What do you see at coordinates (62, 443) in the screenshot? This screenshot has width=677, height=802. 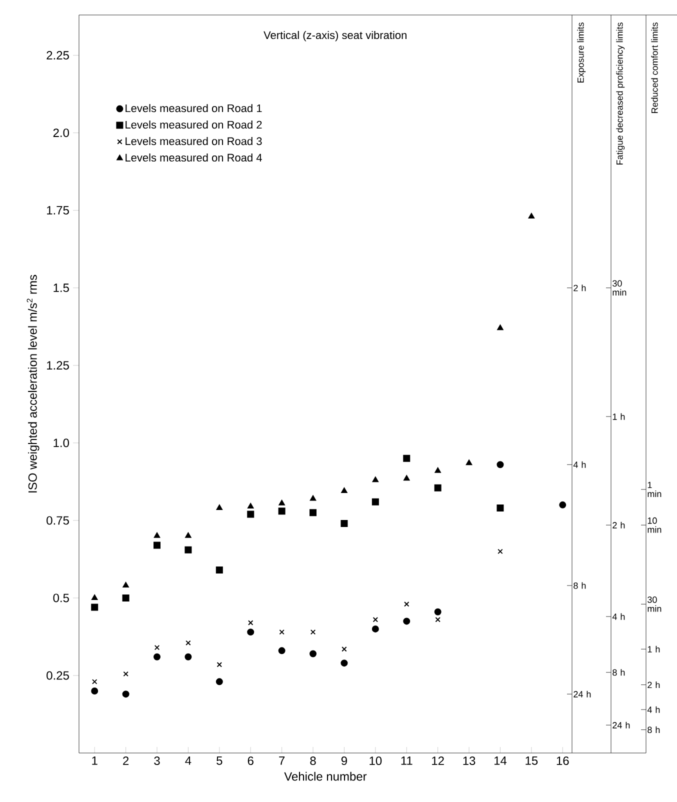 I see `y-tick-label: 1.0` at bounding box center [62, 443].